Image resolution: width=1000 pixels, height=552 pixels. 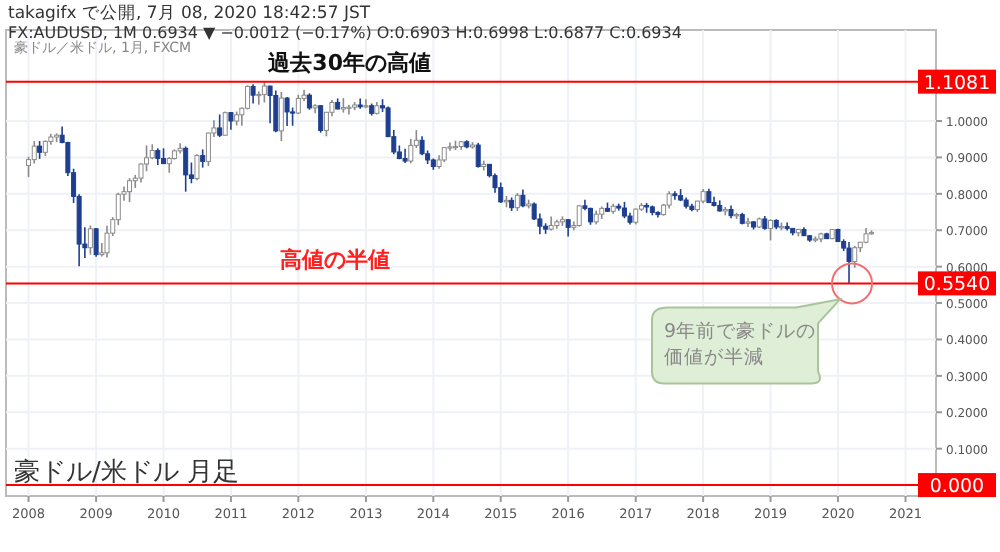 I want to click on annotation: FX:AUDUSD, 1M 0.6934 ▼ −0.0012 (−0.17%) O:0.6903 H:0.6998 L:0.6877 C:0.6934, so click(x=345, y=33).